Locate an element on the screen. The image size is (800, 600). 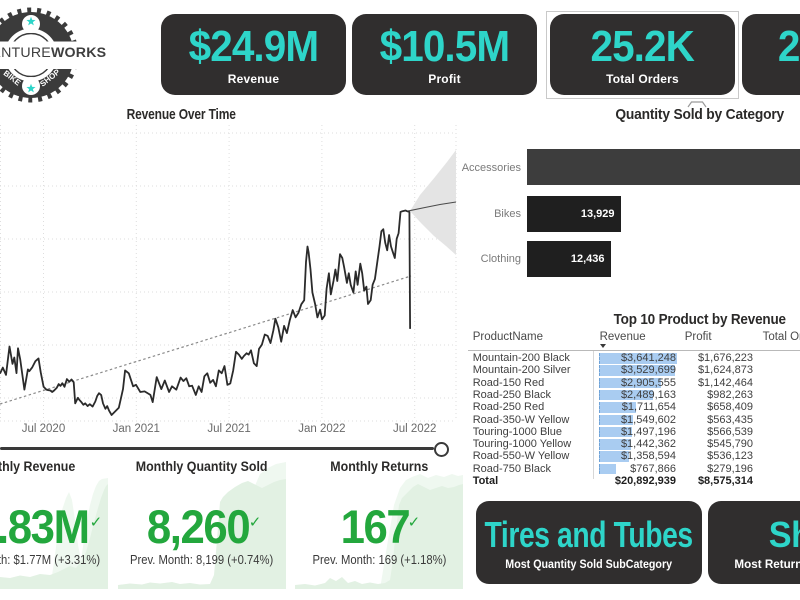
cell-revenue: $767,866 is located at coordinates (653, 468).